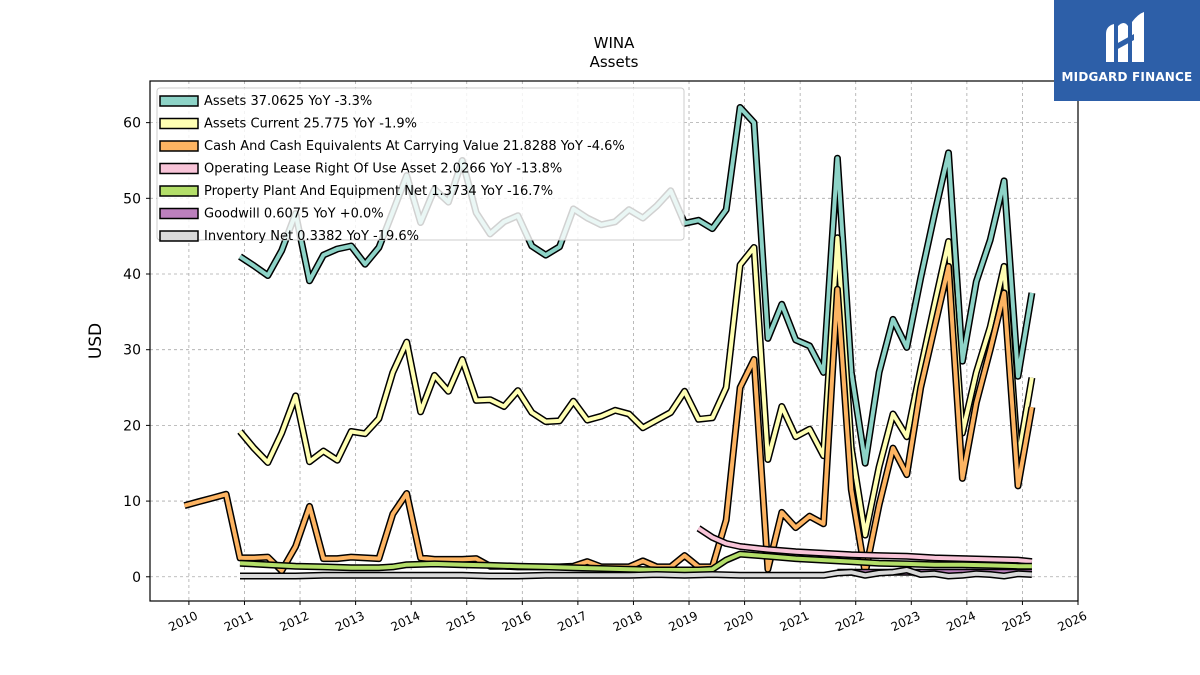  Describe the element at coordinates (132, 351) in the screenshot. I see `y-tick-label: 30` at that location.